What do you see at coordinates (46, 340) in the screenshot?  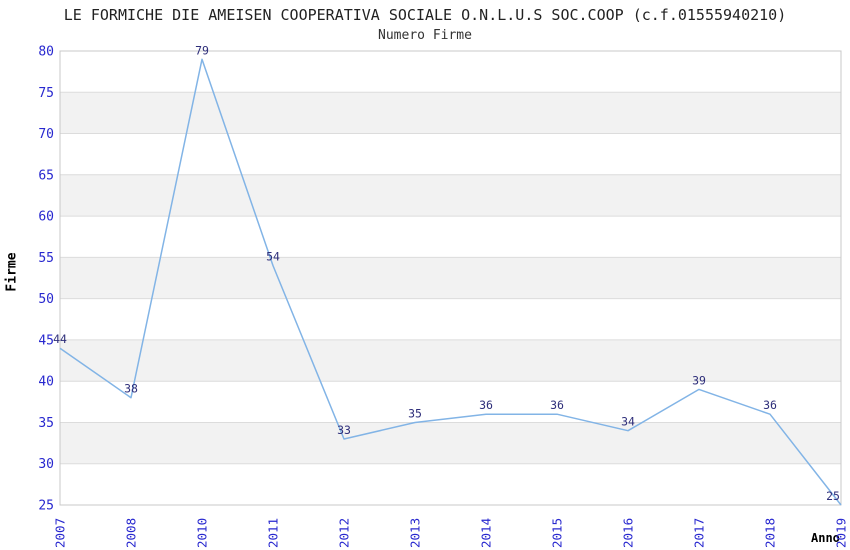 I see `y-tick-label: 45` at bounding box center [46, 340].